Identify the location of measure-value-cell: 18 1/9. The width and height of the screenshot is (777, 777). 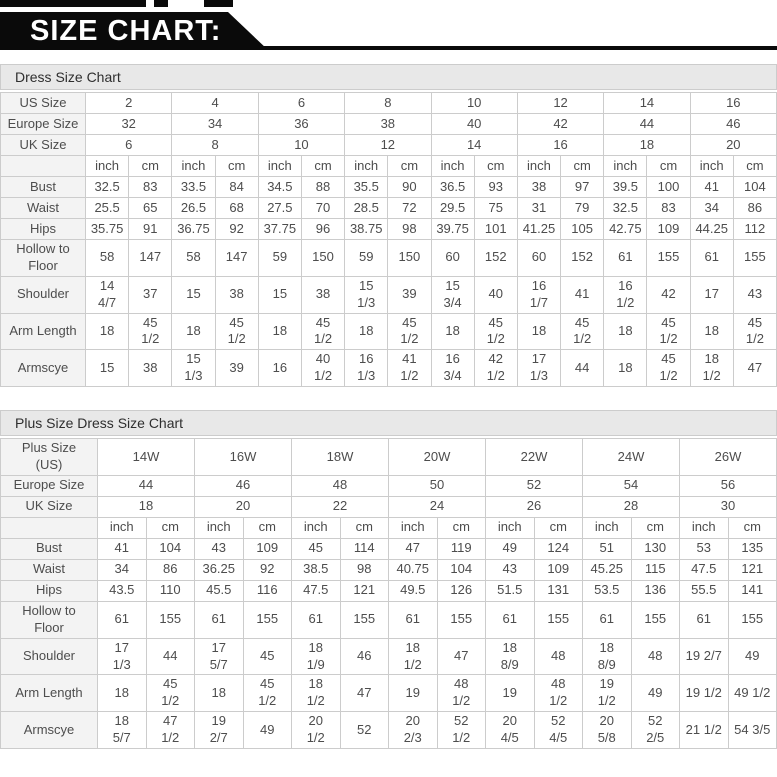
(316, 656).